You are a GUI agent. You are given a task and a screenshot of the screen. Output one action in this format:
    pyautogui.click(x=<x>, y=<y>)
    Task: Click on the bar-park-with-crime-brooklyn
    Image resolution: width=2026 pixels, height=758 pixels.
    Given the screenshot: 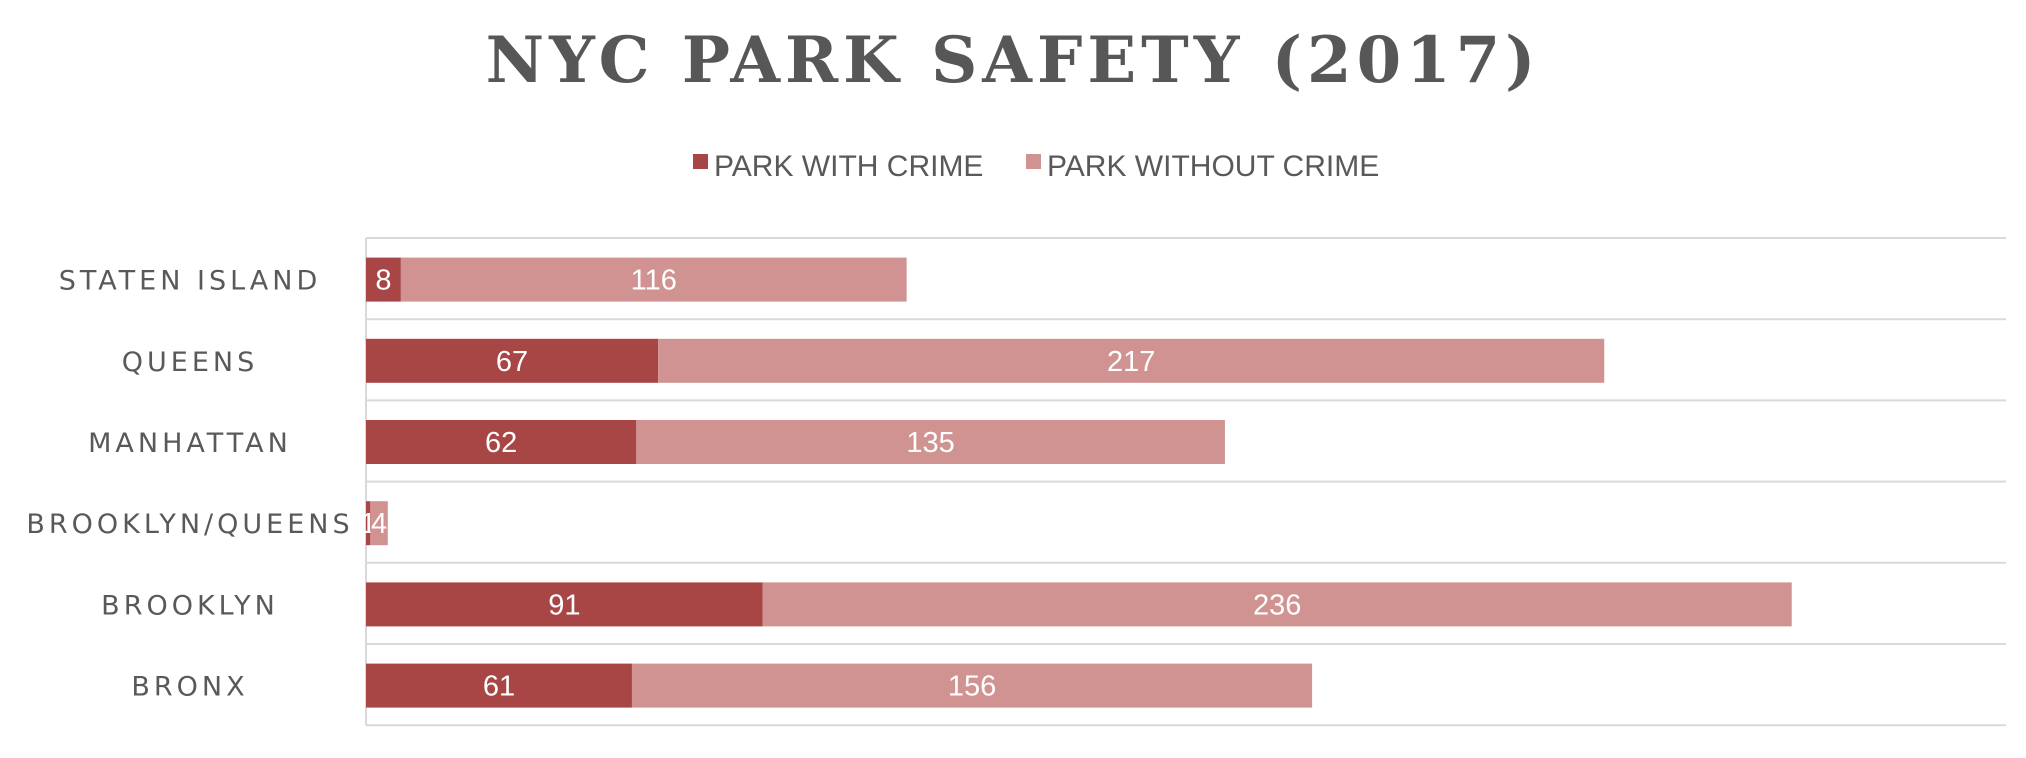 What is the action you would take?
    pyautogui.click(x=564, y=604)
    